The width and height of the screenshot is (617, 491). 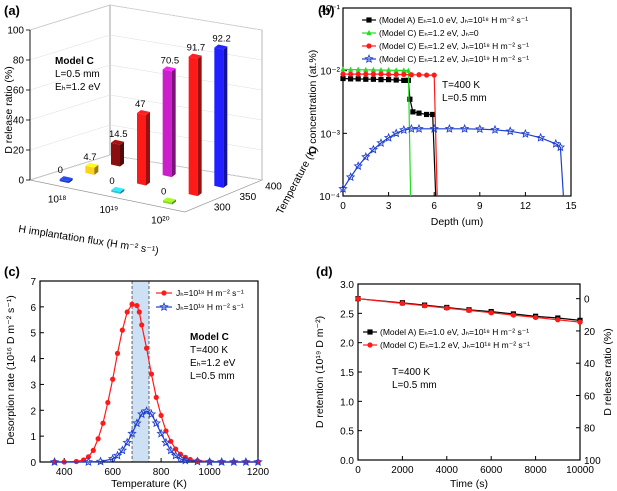 What do you see at coordinates (33, 308) in the screenshot?
I see `panel-c-y-tick-label: 6` at bounding box center [33, 308].